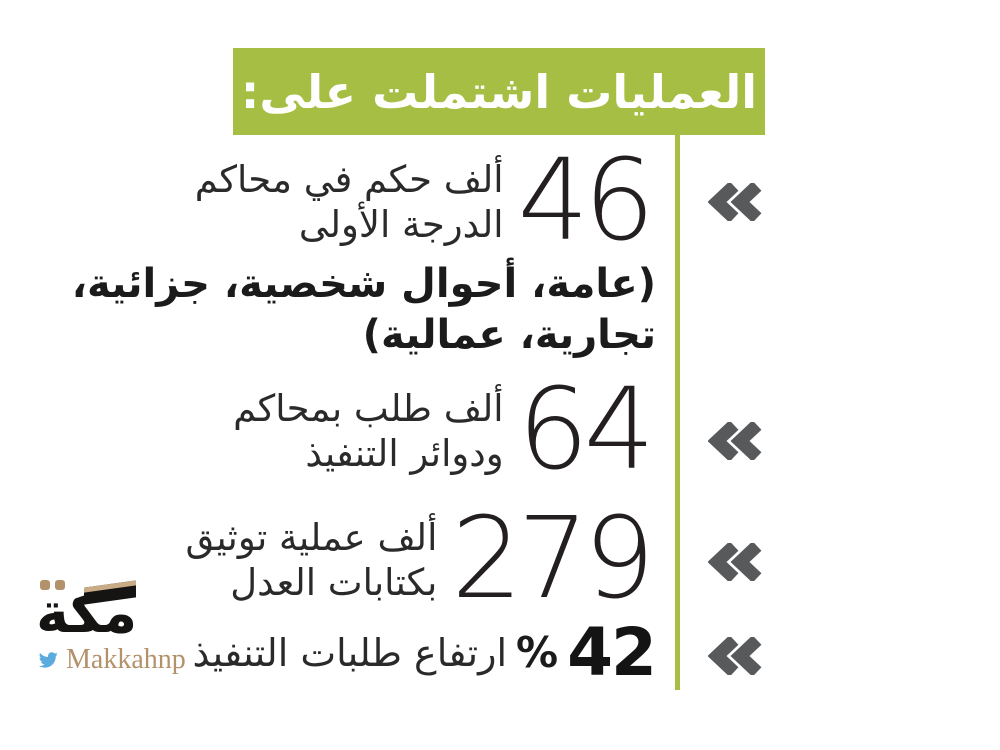 This screenshot has width=1000, height=750. I want to click on page-title: العمليات اشتملت على:, so click(499, 91).